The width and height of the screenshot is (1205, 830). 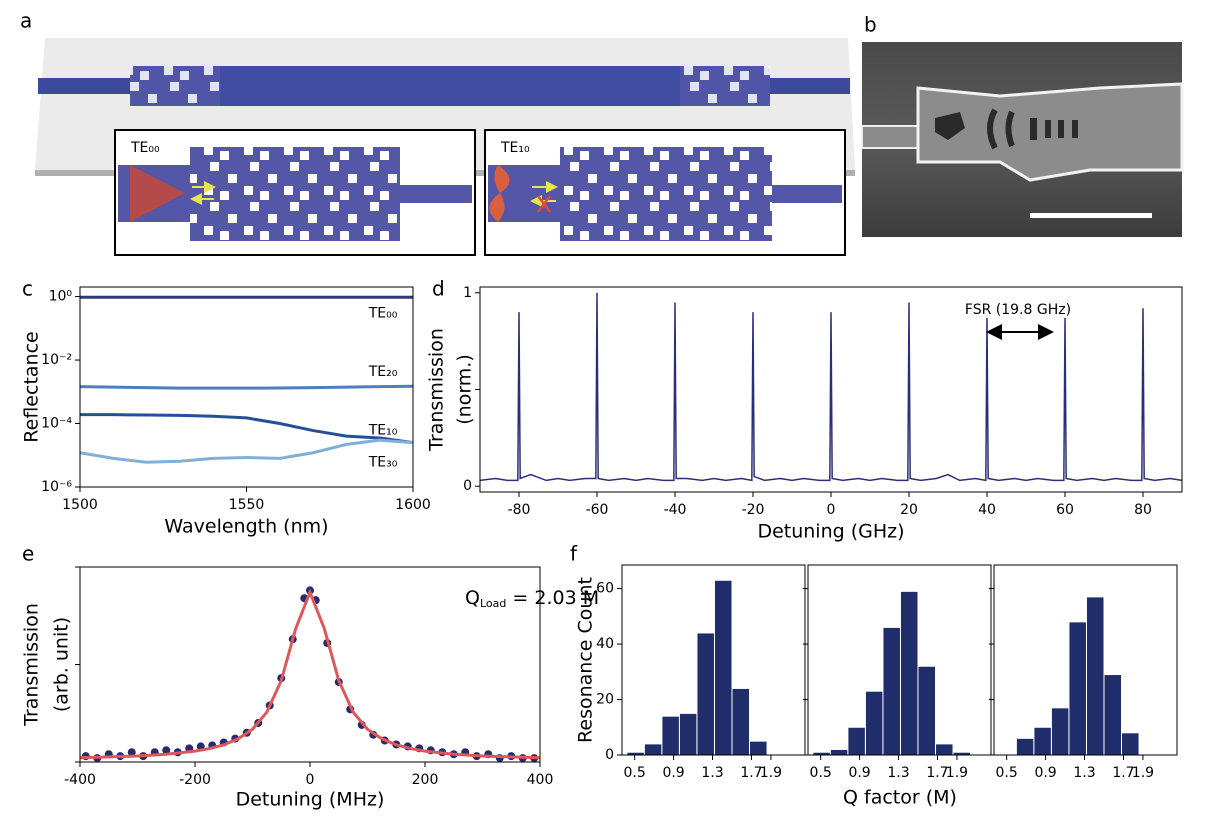 What do you see at coordinates (540, 780) in the screenshot?
I see `x-tick-label: 400` at bounding box center [540, 780].